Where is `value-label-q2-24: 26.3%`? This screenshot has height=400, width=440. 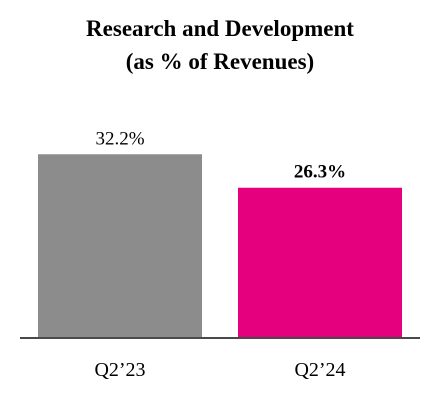
value-label-q2-24: 26.3% is located at coordinates (320, 172).